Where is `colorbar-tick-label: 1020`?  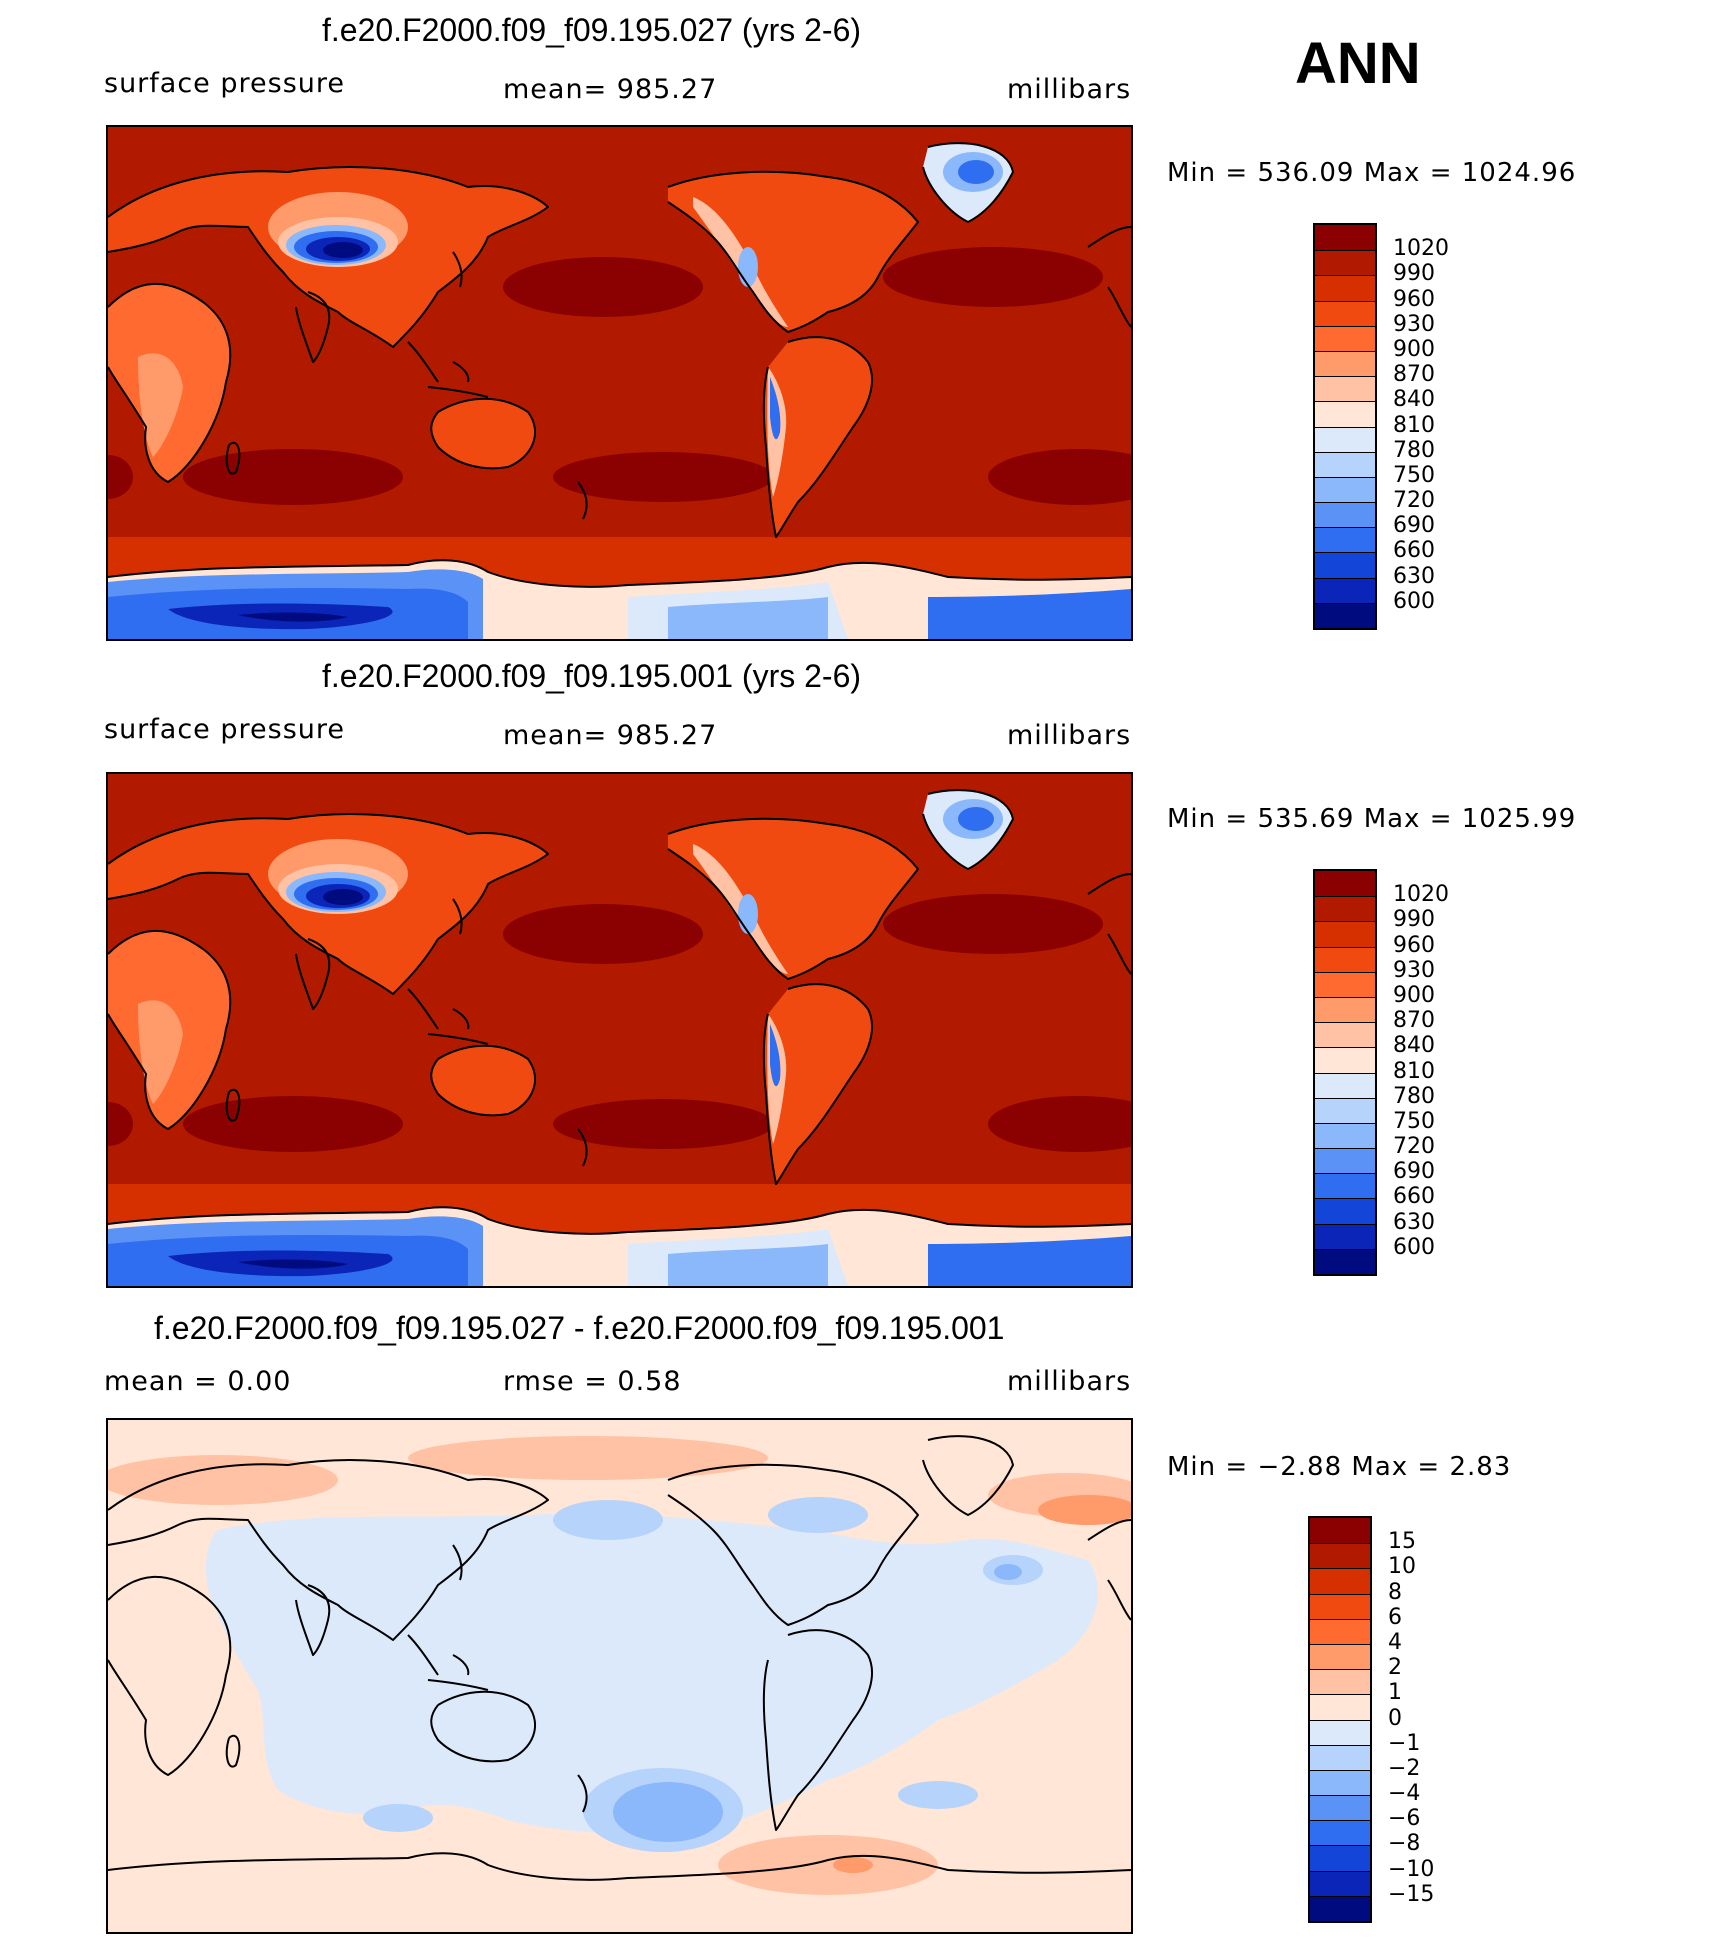 colorbar-tick-label: 1020 is located at coordinates (1421, 249).